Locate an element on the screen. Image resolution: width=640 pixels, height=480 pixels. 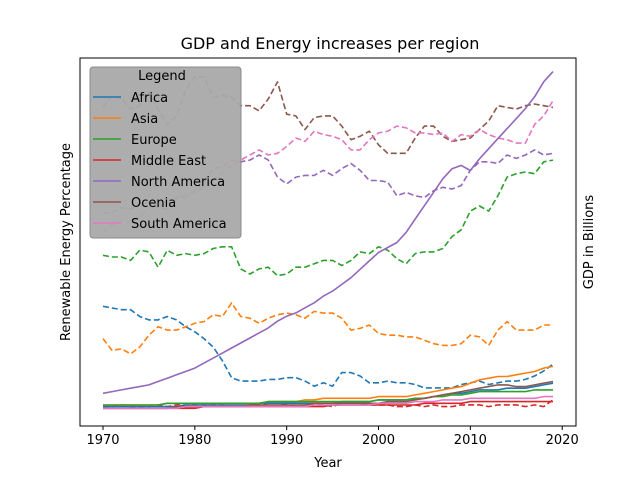
legend-label-asia: Asia is located at coordinates (144, 119).